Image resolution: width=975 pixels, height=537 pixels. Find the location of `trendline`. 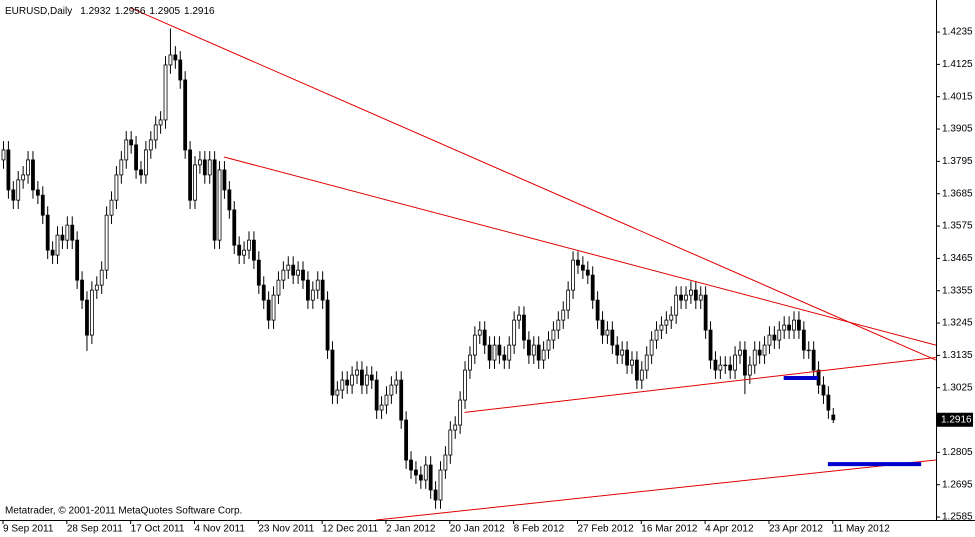

trendline is located at coordinates (656, 489).